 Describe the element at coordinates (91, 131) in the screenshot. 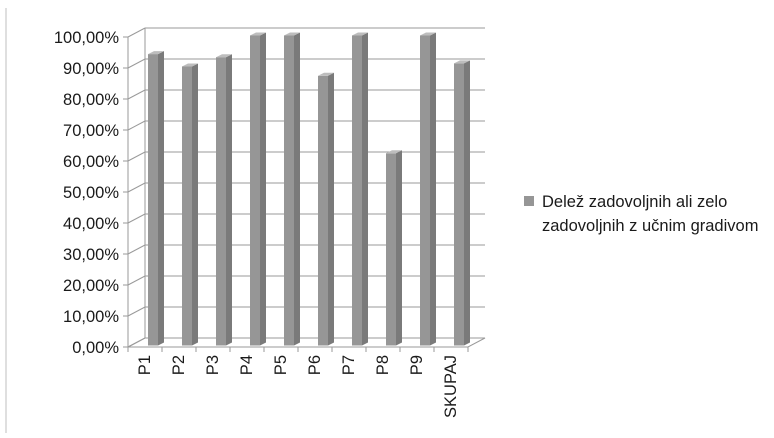

I see `y-tick-label: 70,00%` at that location.